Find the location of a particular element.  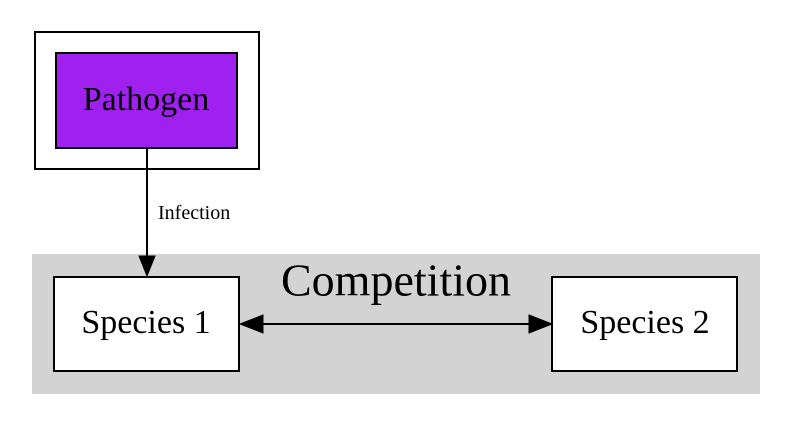

node-pathogen-box is located at coordinates (146, 100).